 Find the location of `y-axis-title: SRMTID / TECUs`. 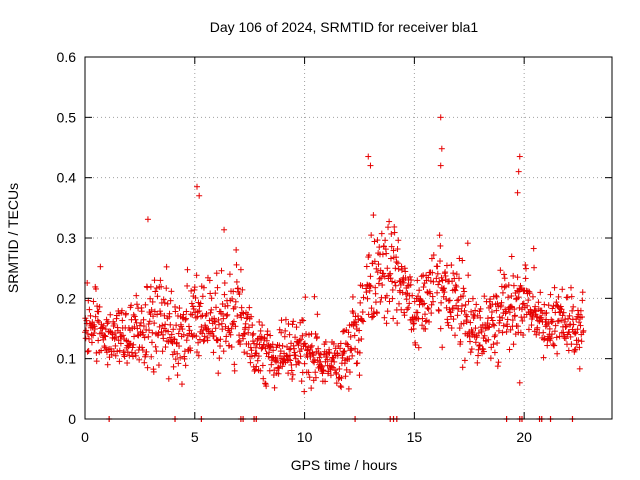

y-axis-title: SRMTID / TECUs is located at coordinates (13, 238).